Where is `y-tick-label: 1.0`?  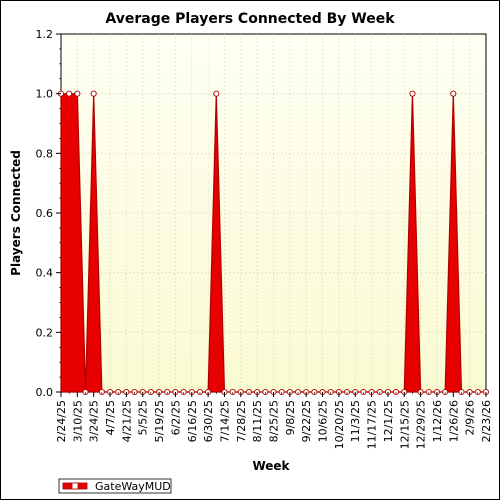 y-tick-label: 1.0 is located at coordinates (45, 94).